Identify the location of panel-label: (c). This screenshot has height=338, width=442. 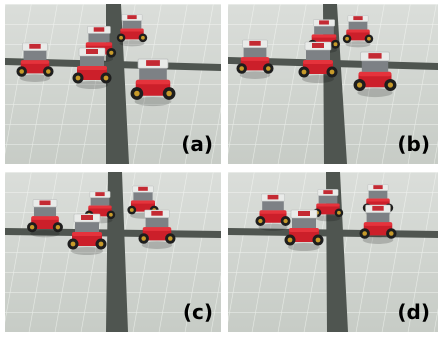
(197, 312).